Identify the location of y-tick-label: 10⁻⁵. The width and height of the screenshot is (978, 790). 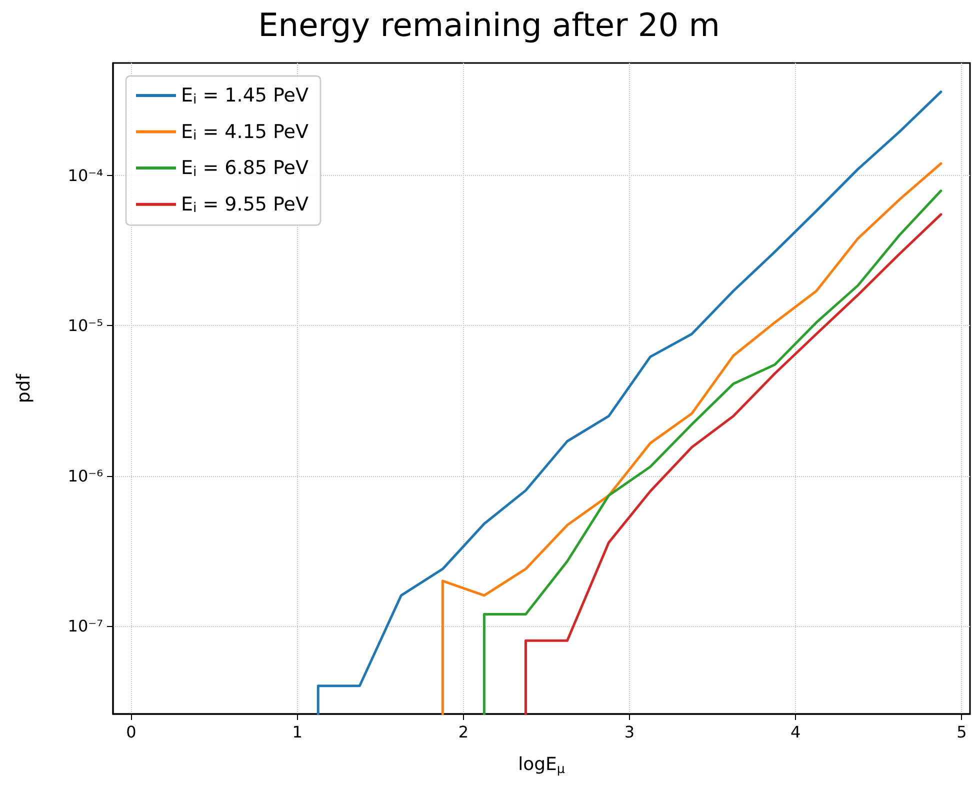
(85, 326).